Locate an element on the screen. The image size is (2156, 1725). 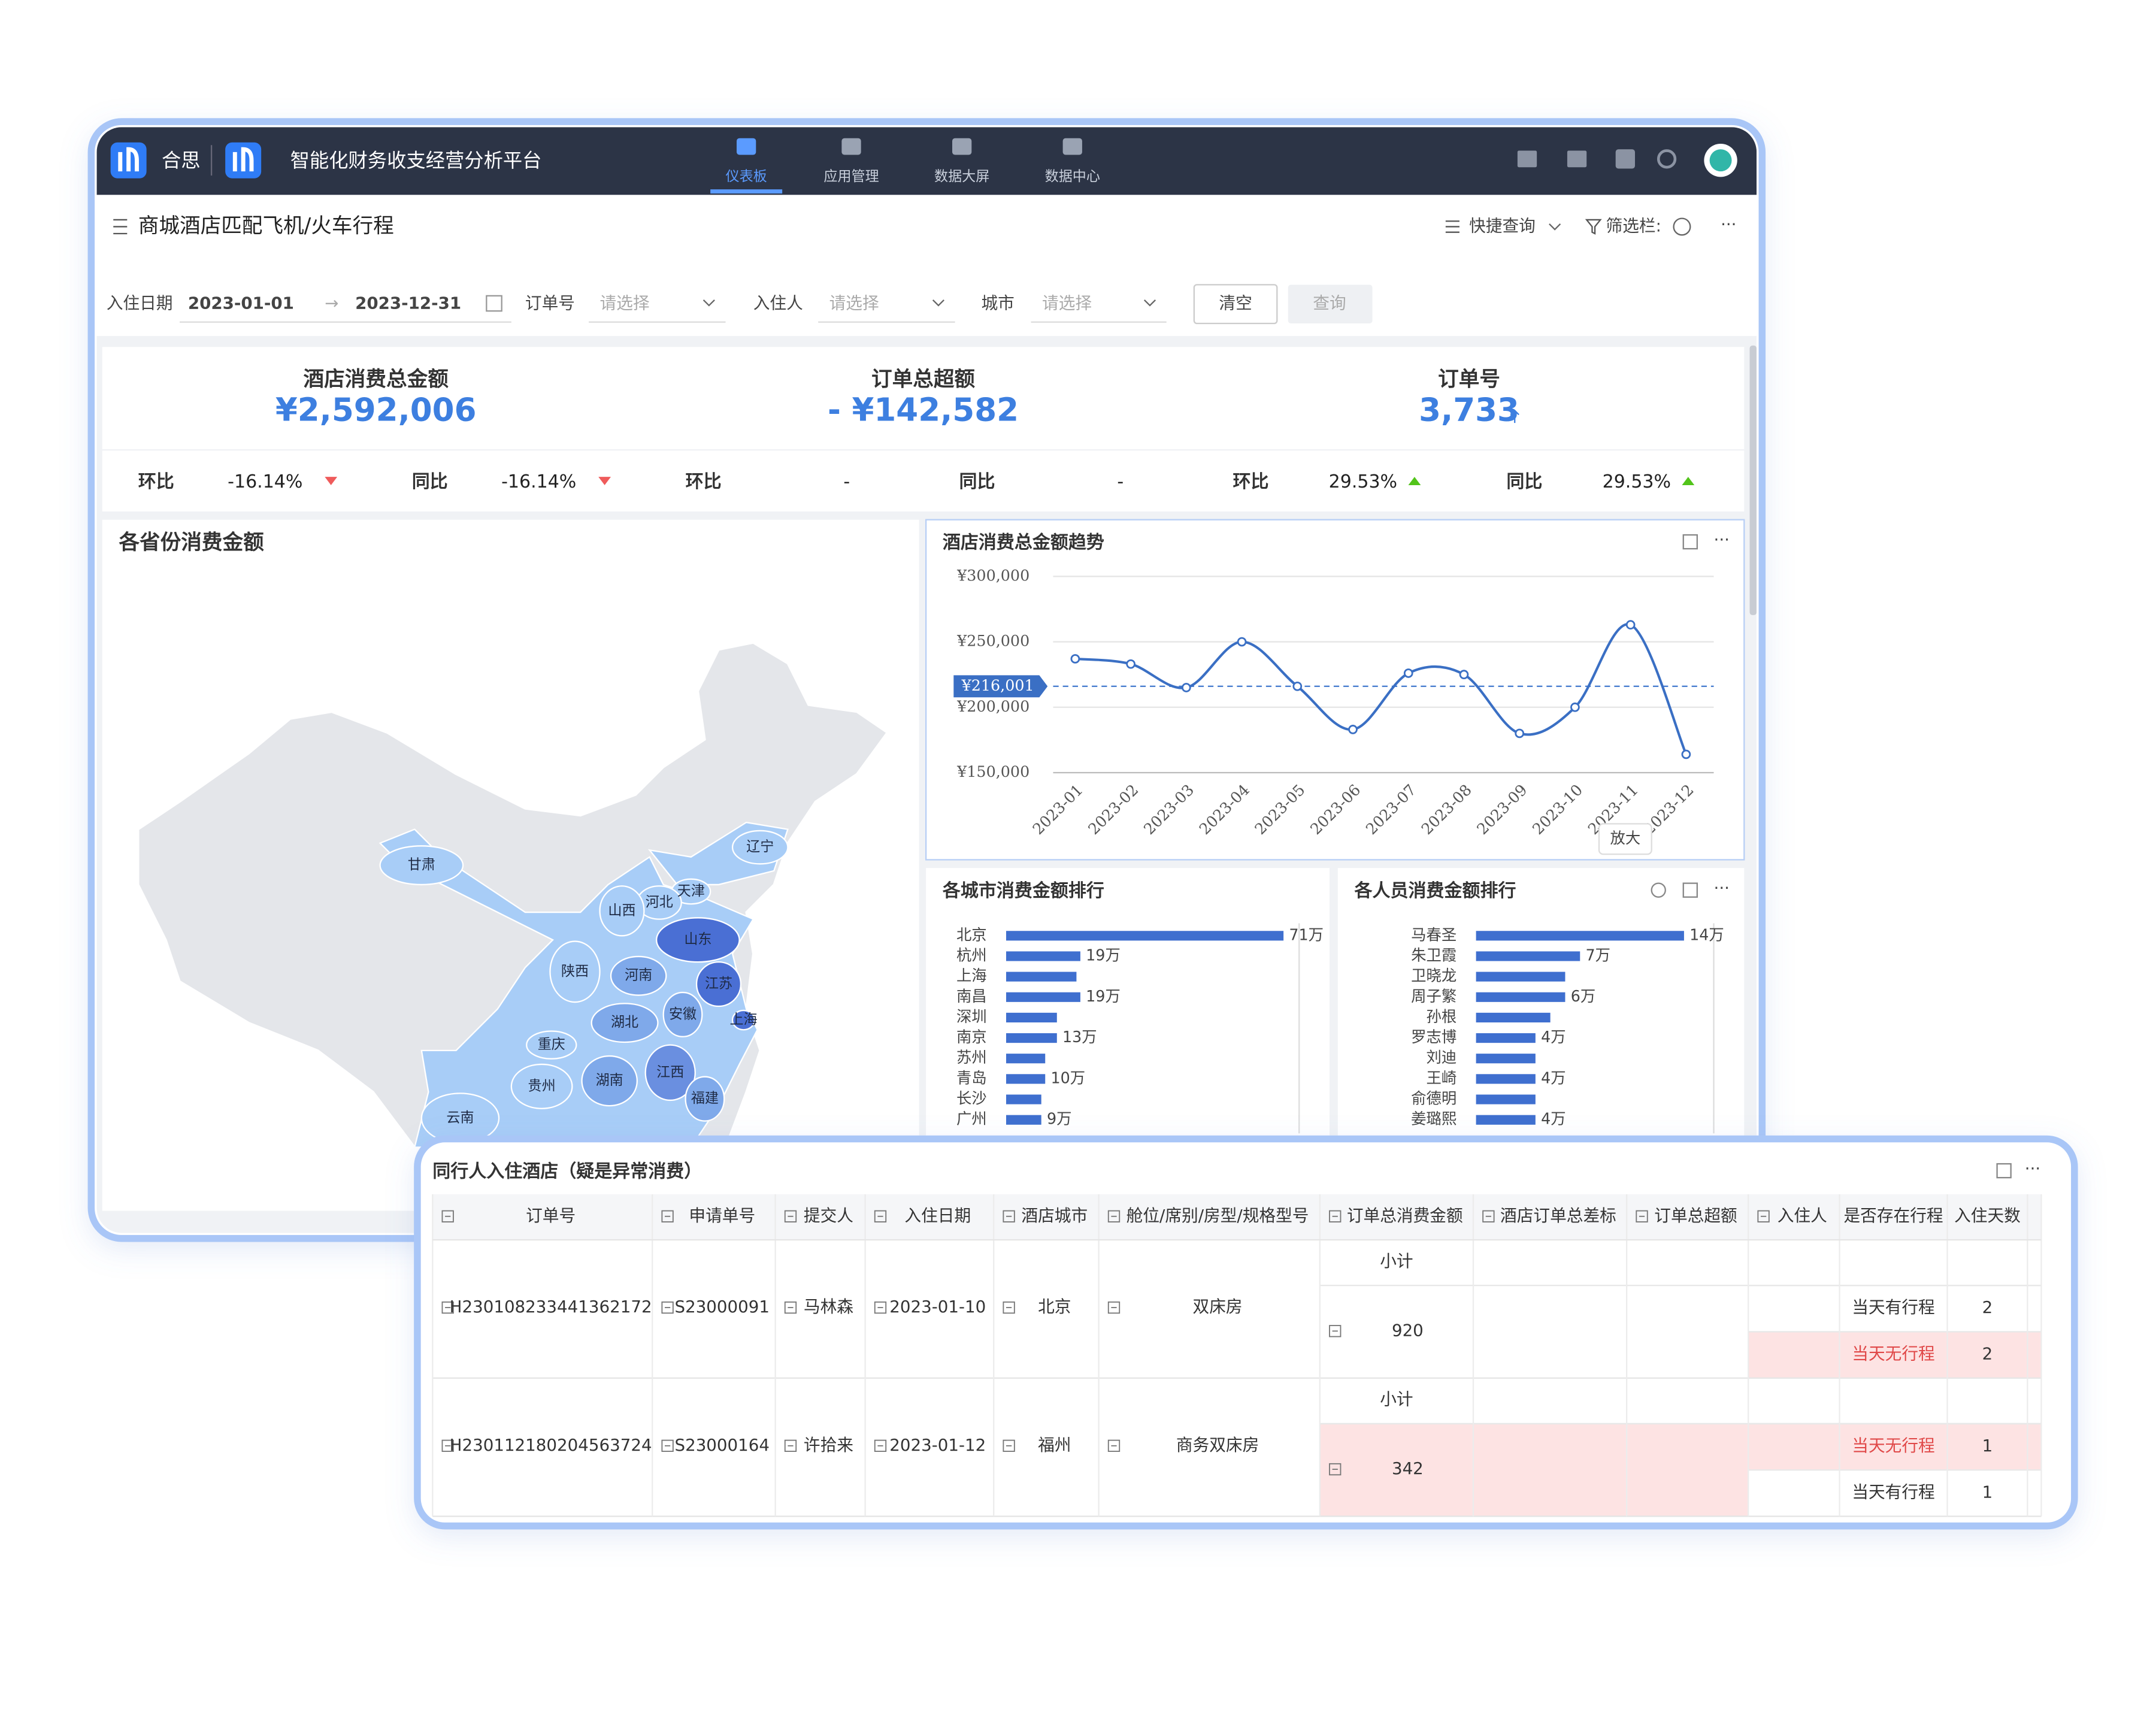
category-label: 上海 is located at coordinates (971, 976).